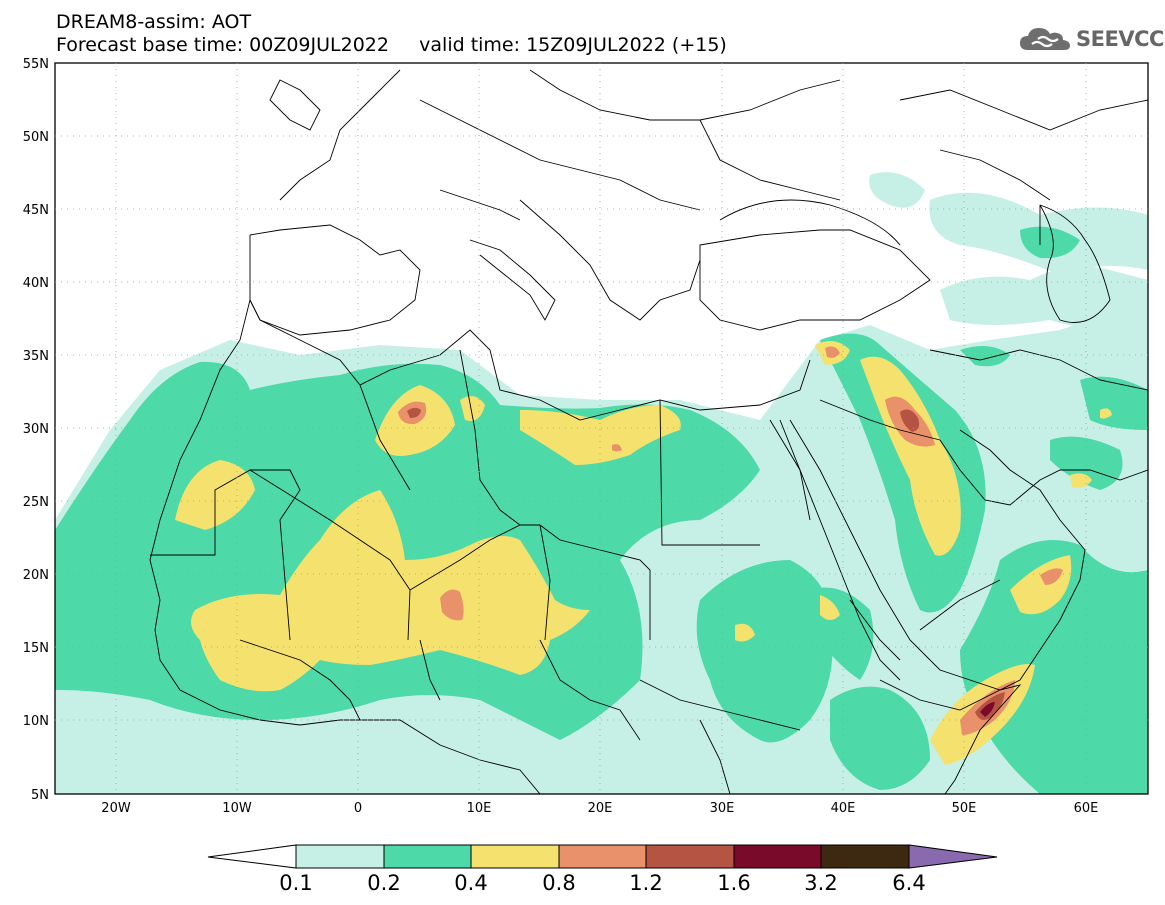 The height and width of the screenshot is (905, 1165). I want to click on lat-label: 10N, so click(36, 721).